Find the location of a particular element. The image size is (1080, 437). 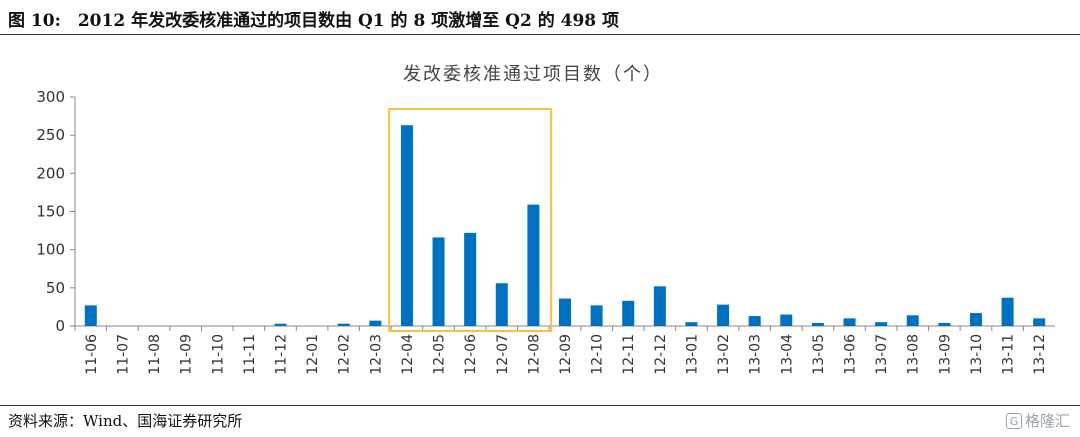

g-logo-icon: G is located at coordinates (1013, 420).